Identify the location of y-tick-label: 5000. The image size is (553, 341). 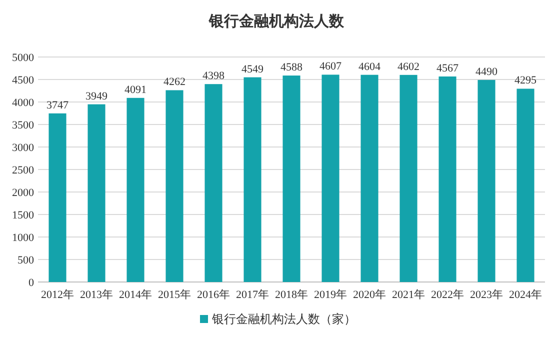
(23, 58).